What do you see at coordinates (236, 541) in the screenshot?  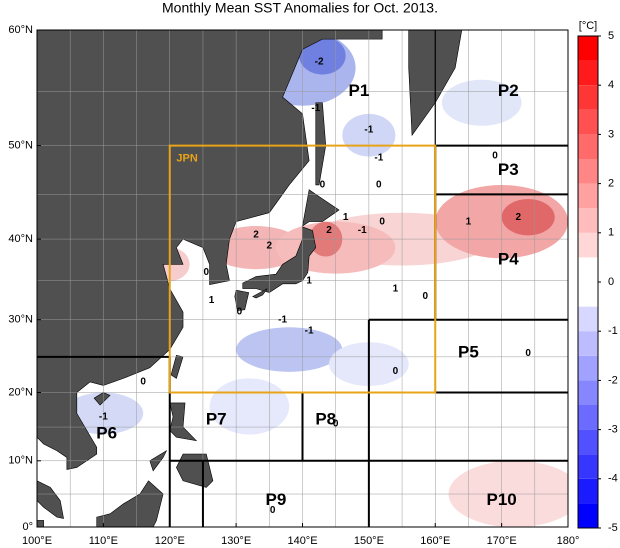 I see `x-tick-label: 130°E` at bounding box center [236, 541].